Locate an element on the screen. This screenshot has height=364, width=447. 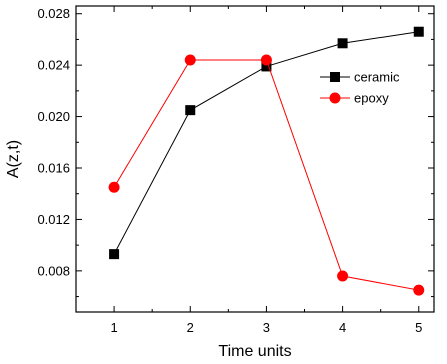
legend-entry-epoxy: epoxy is located at coordinates (354, 98).